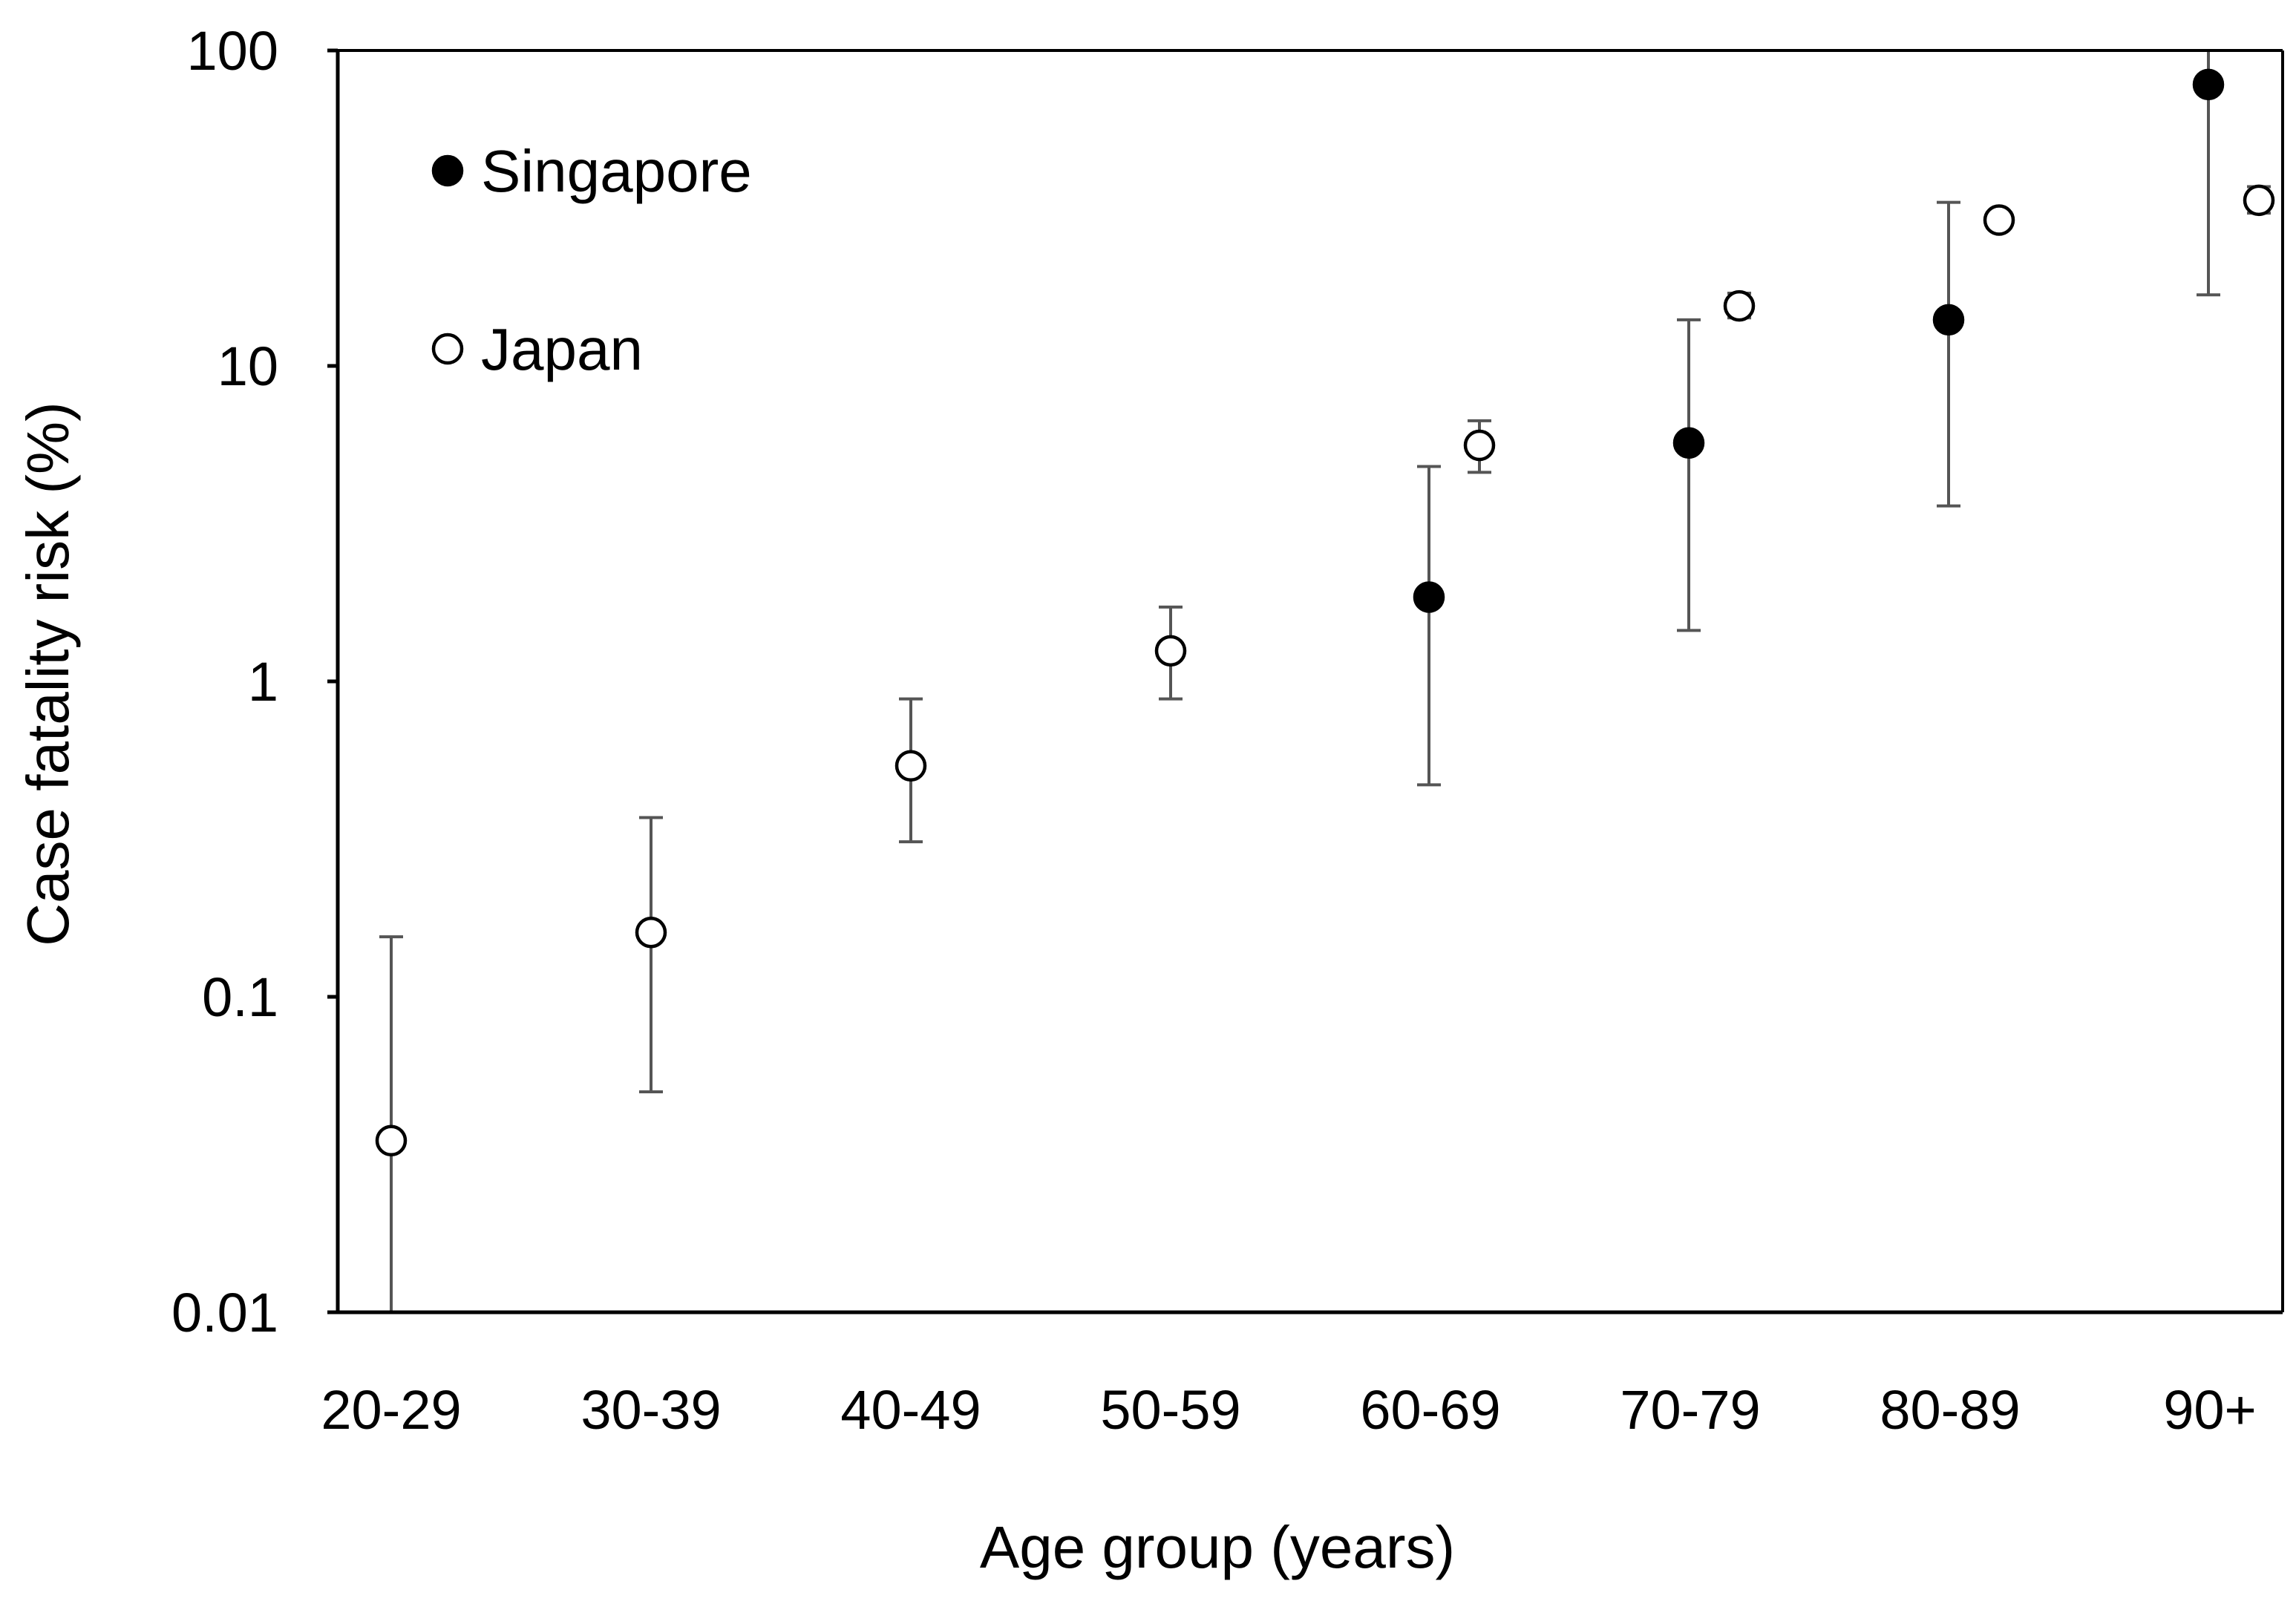  Describe the element at coordinates (447, 170) in the screenshot. I see `legend-marker-singapore` at that location.